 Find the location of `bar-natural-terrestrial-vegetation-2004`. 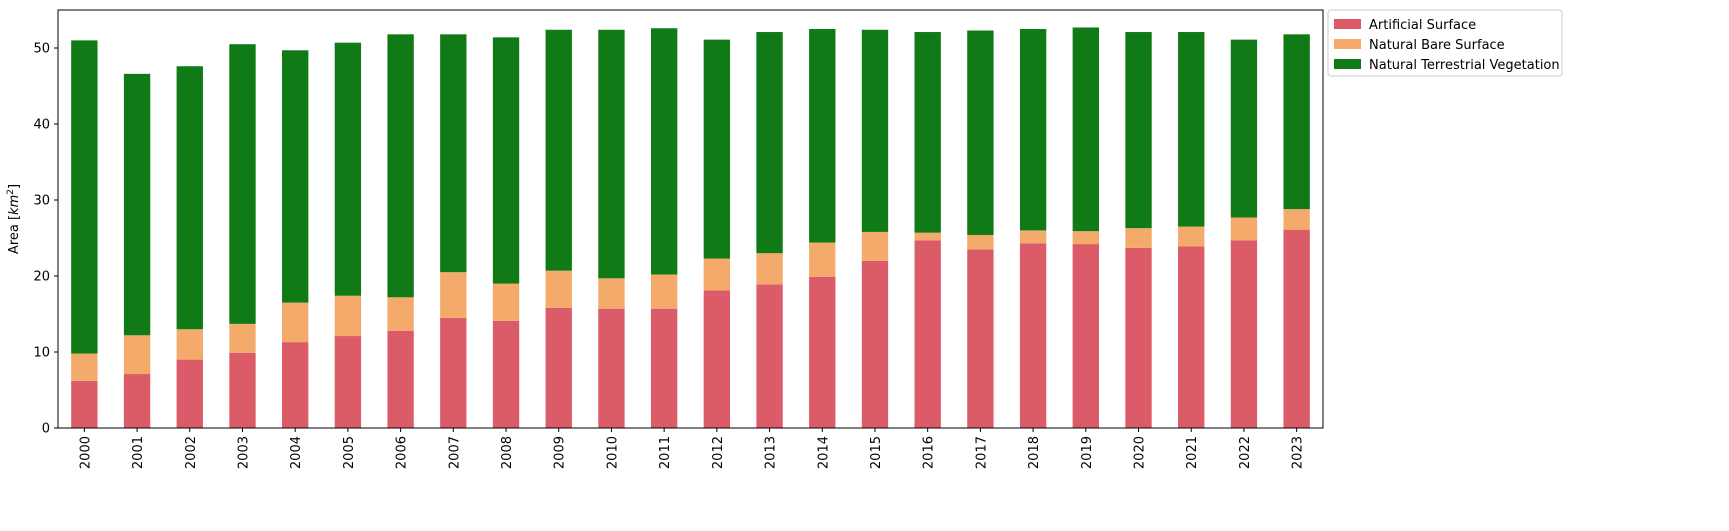

bar-natural-terrestrial-vegetation-2004 is located at coordinates (295, 176).